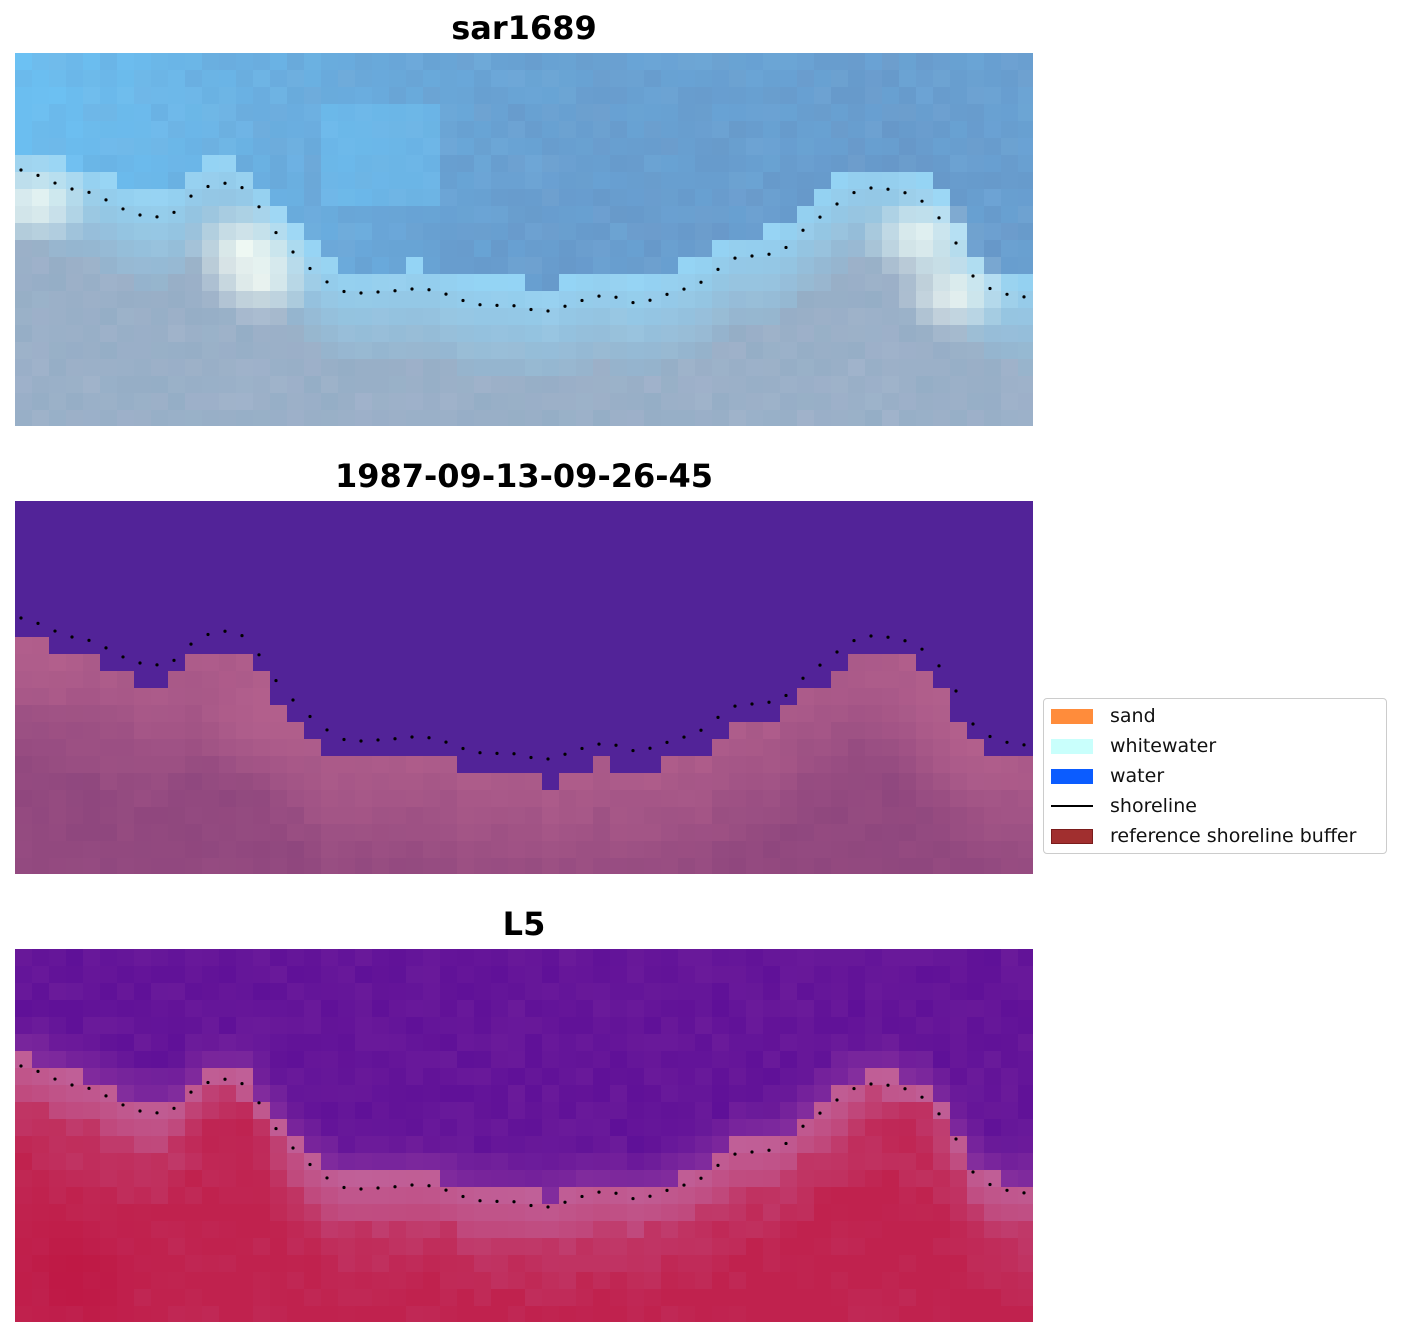 This screenshot has width=1404, height=1337. Describe the element at coordinates (1163, 746) in the screenshot. I see `legend-label-whitewater: whitewater` at that location.